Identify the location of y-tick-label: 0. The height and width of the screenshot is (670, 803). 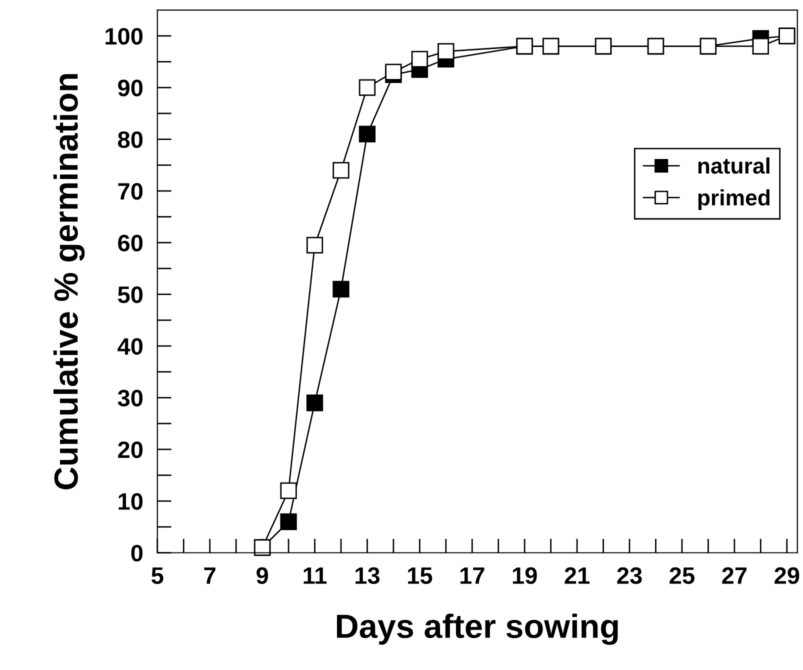
(137, 553).